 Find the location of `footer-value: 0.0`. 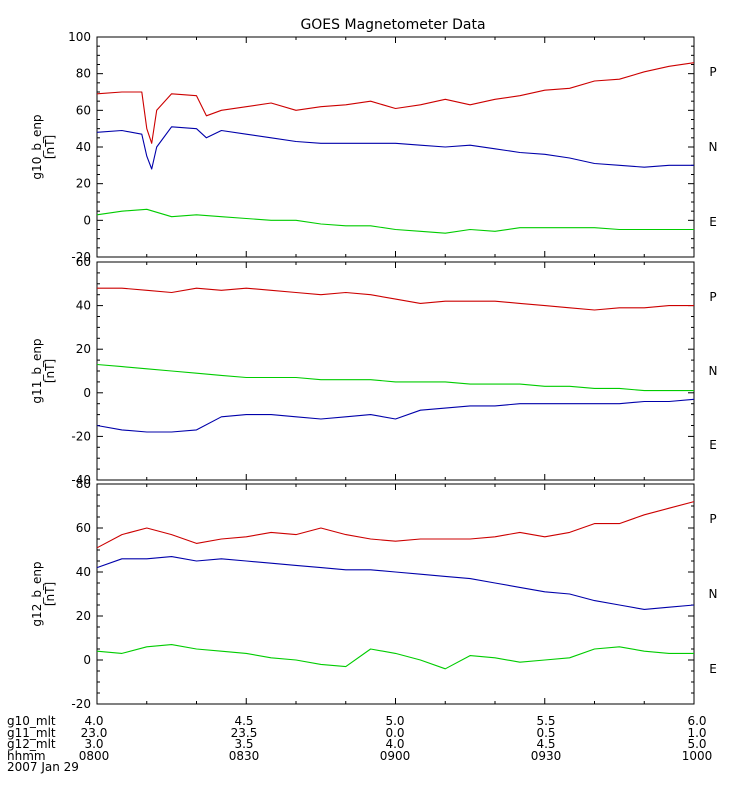

footer-value: 0.0 is located at coordinates (395, 732).